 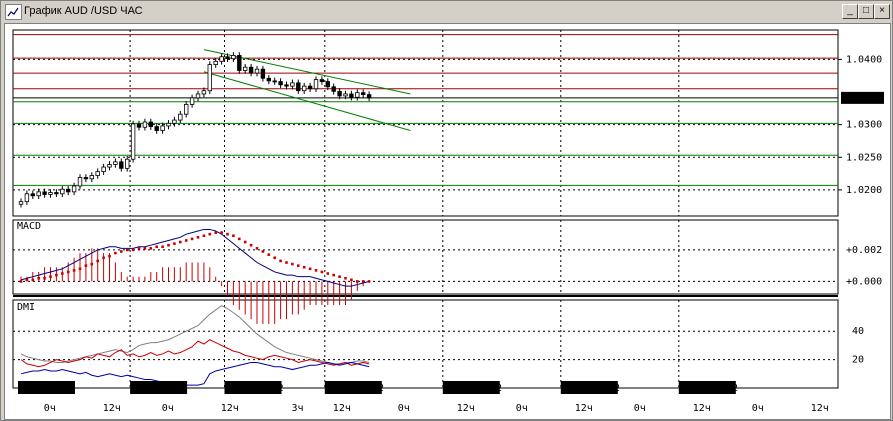 What do you see at coordinates (862, 97) in the screenshot?
I see `current-price-box` at bounding box center [862, 97].